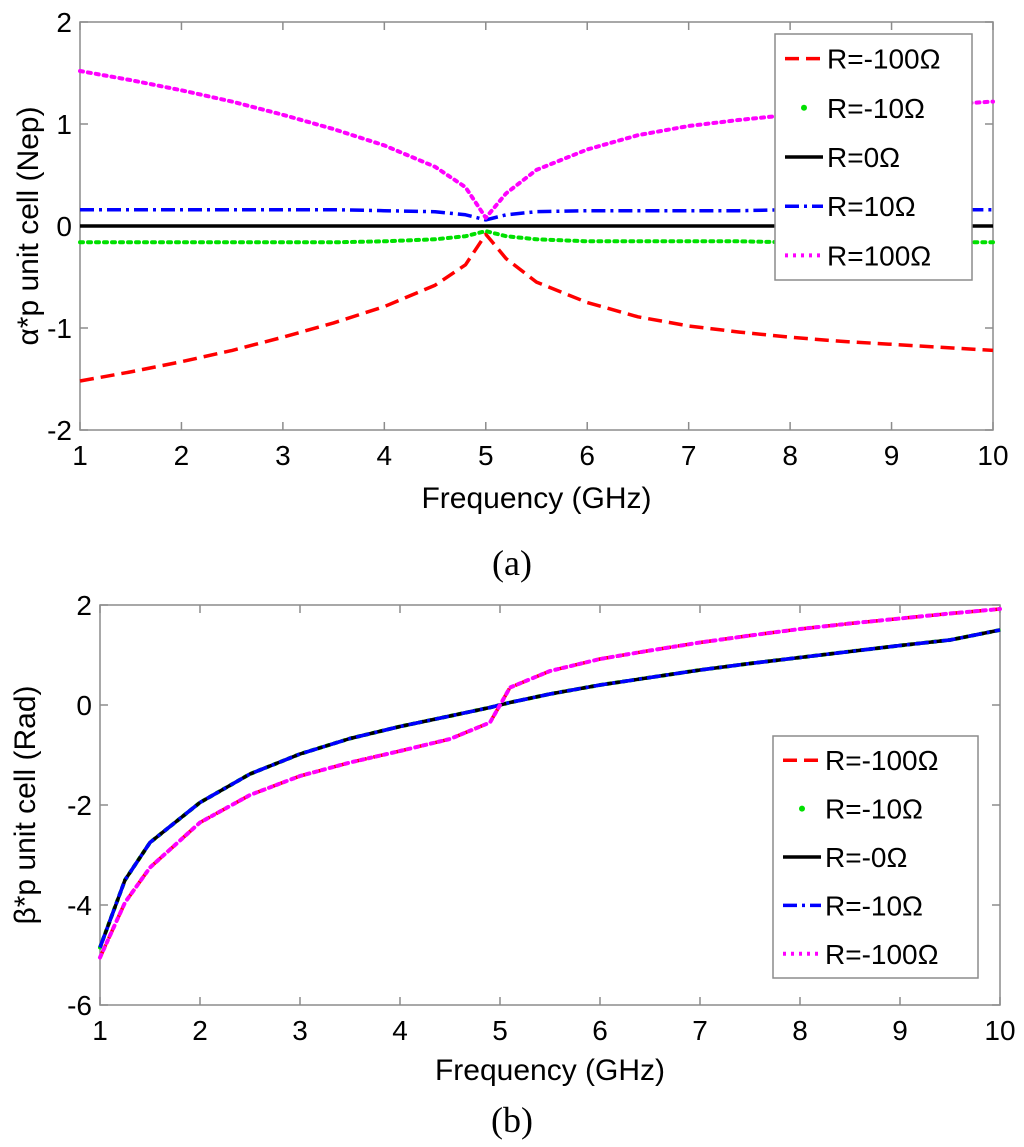  Describe the element at coordinates (882, 954) in the screenshot. I see `legend-label-5: R=-100Ω` at that location.